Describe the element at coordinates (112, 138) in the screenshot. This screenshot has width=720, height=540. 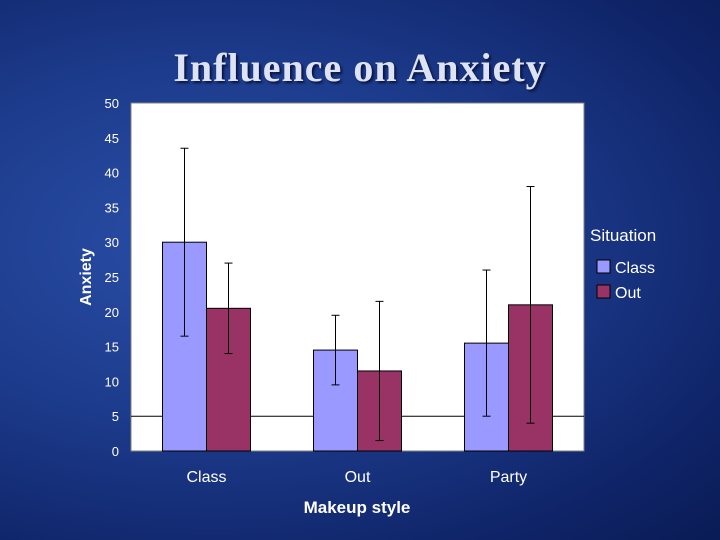
I see `y-tick-label: 45` at that location.